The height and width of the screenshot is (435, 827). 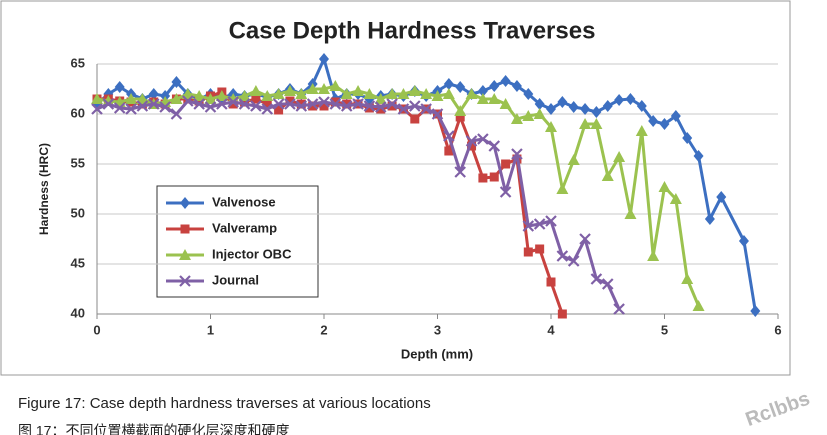 What do you see at coordinates (78, 312) in the screenshot?
I see `y-tick-label: 40` at bounding box center [78, 312].